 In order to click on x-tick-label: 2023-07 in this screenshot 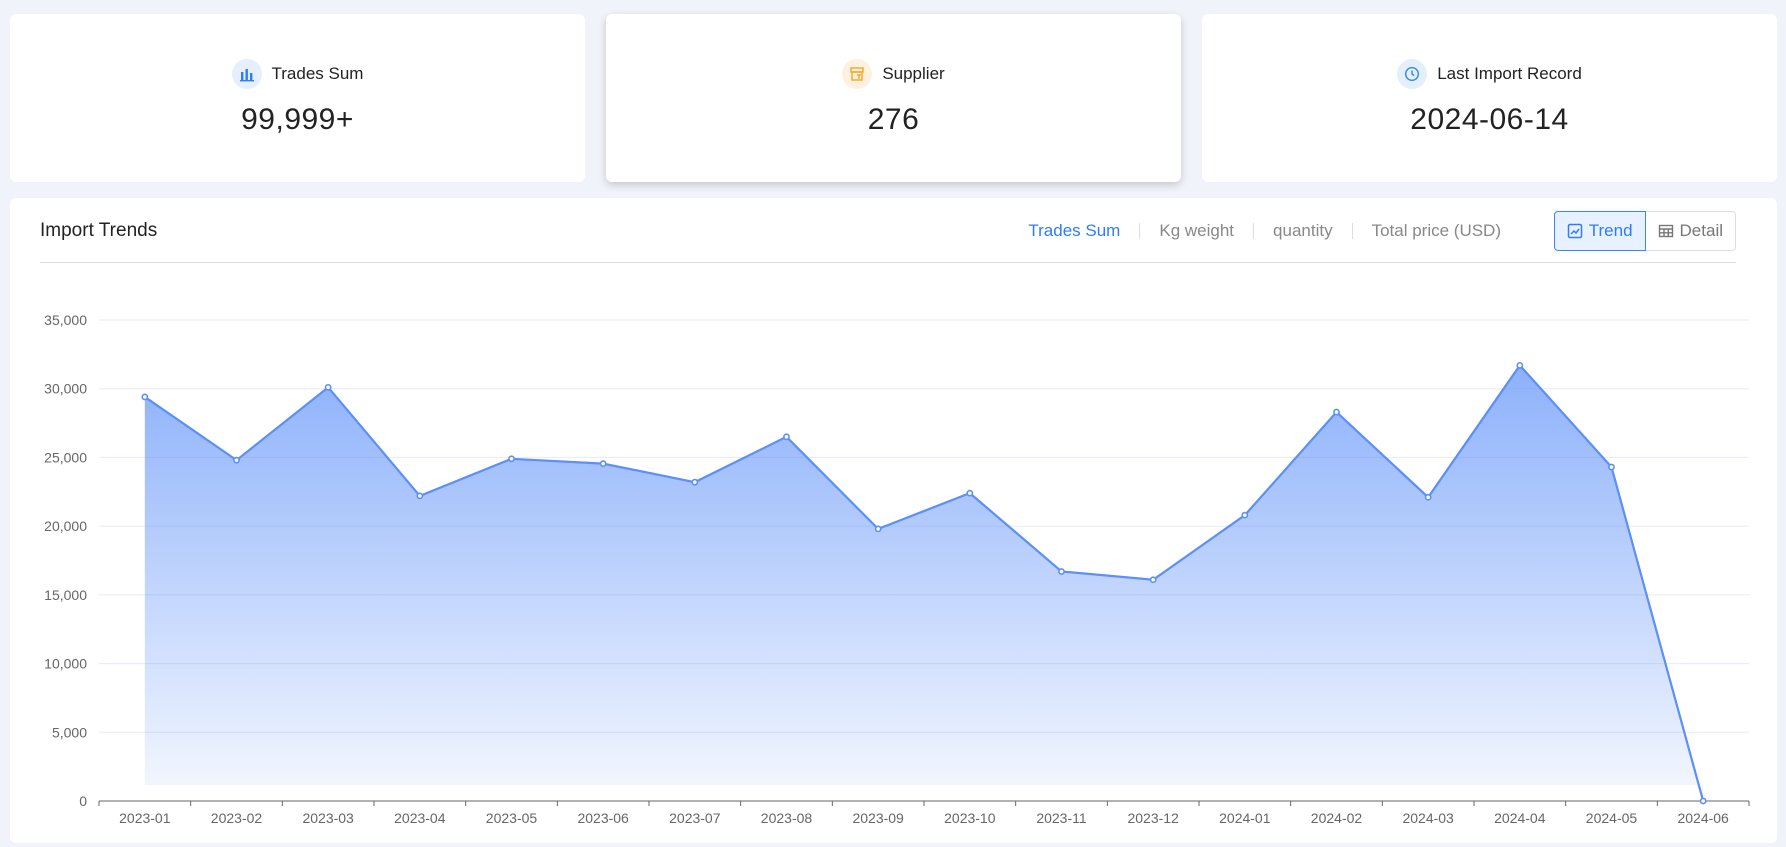, I will do `click(695, 818)`.